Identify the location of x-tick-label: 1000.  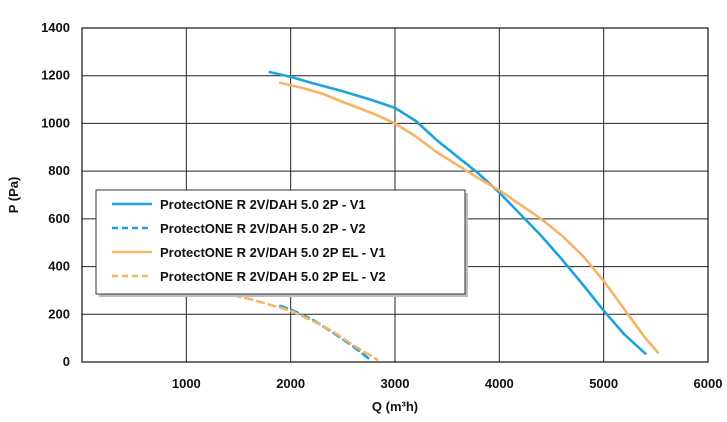
(186, 383).